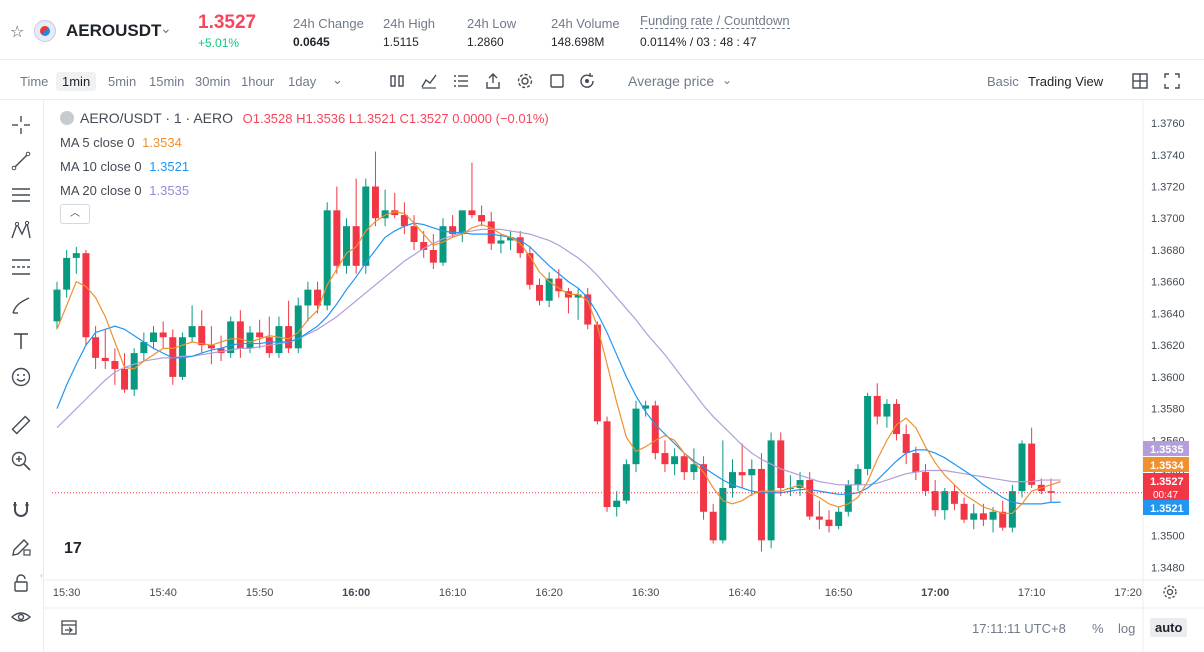 This screenshot has width=1204, height=652. I want to click on brush-icon, so click(21, 305).